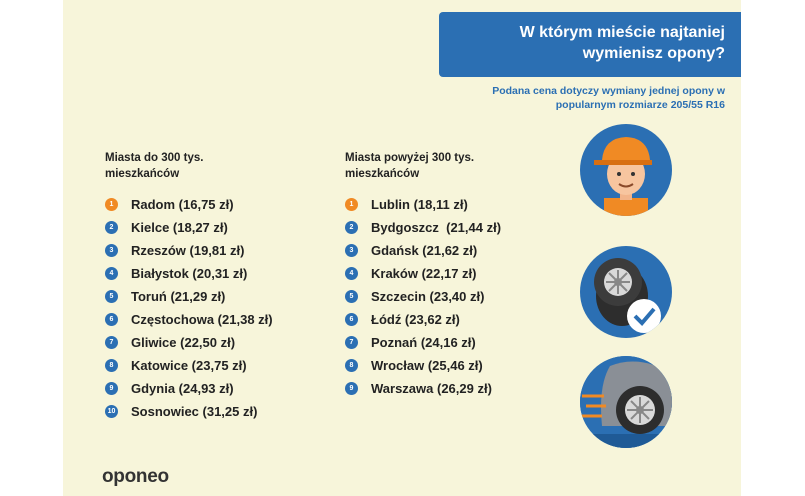 This screenshot has width=805, height=496. I want to click on tire-check-icon, so click(626, 292).